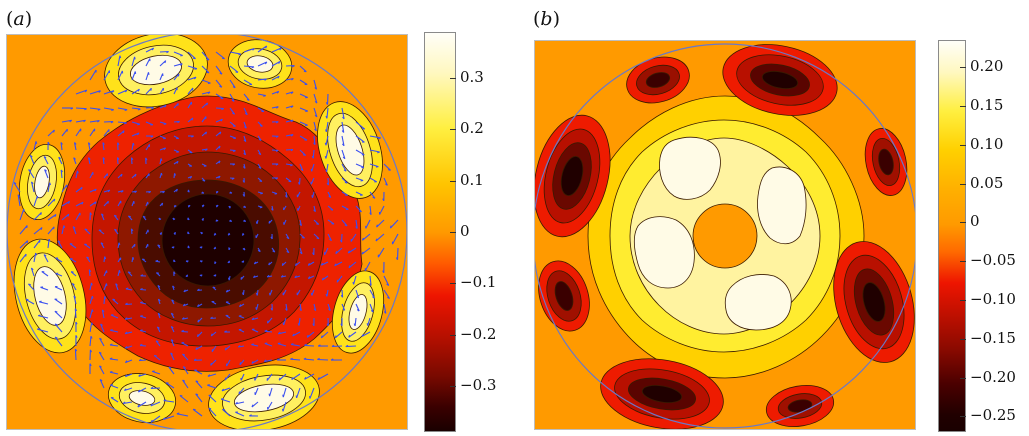 Image resolution: width=1029 pixels, height=436 pixels. What do you see at coordinates (142, 398) in the screenshot?
I see `lobe-bottom-a` at bounding box center [142, 398].